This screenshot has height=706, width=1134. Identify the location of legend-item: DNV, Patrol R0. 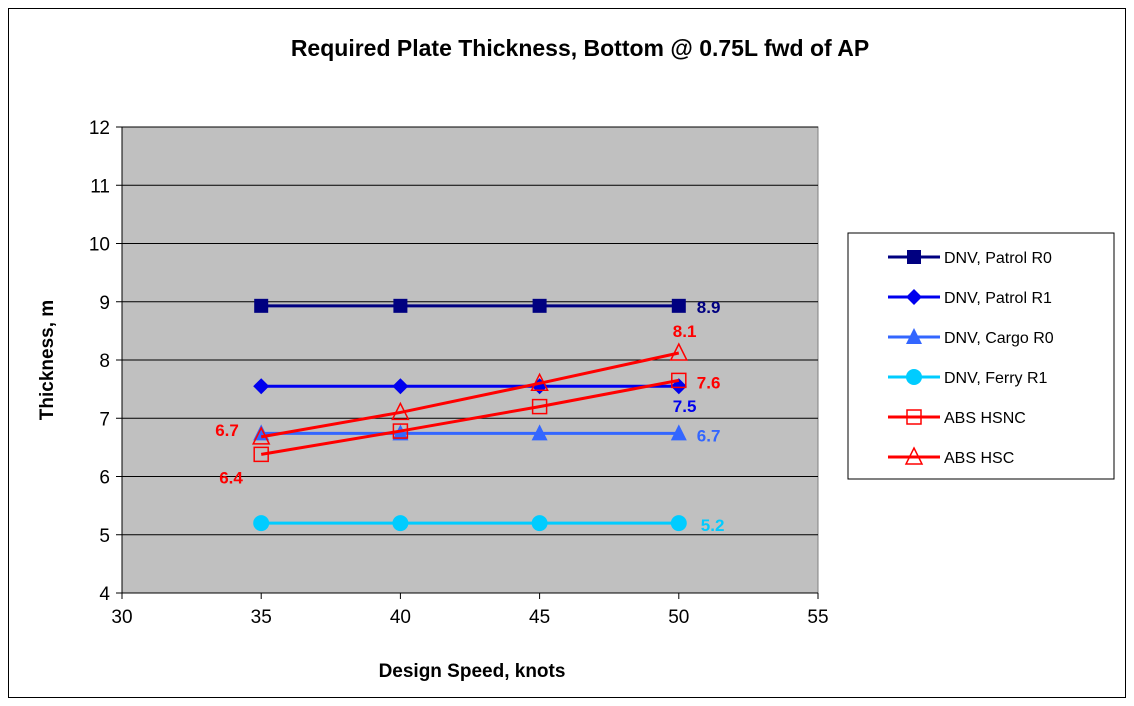
(970, 258).